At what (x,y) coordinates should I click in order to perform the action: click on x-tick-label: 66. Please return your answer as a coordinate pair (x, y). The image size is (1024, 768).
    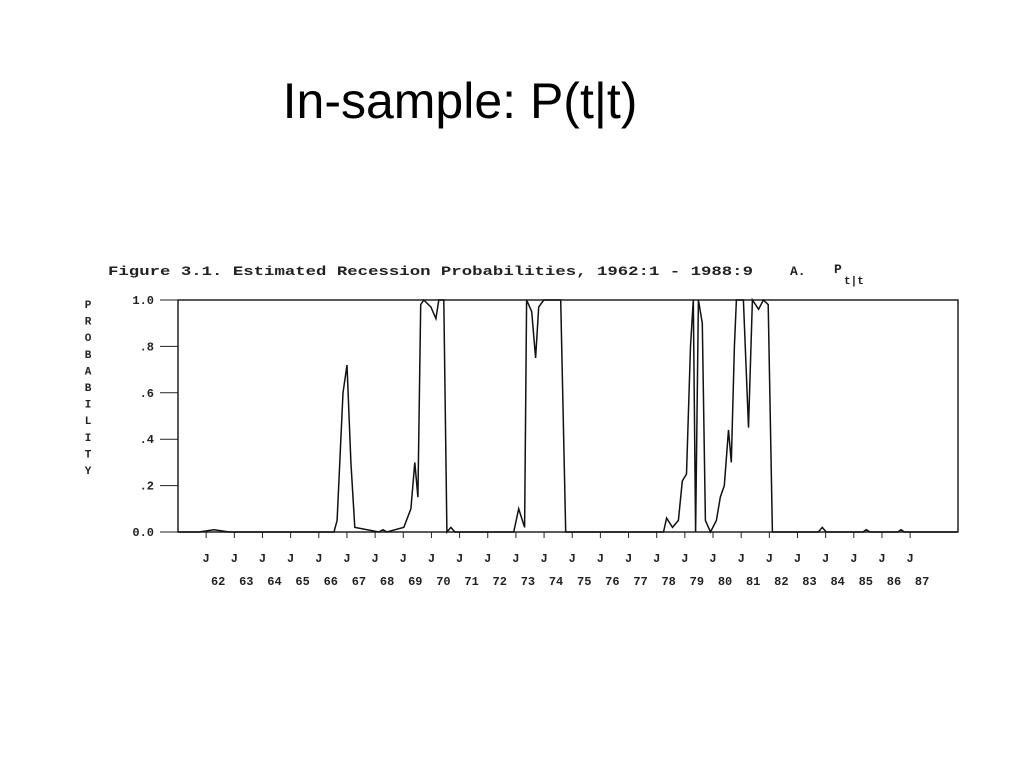
    Looking at the image, I should click on (331, 582).